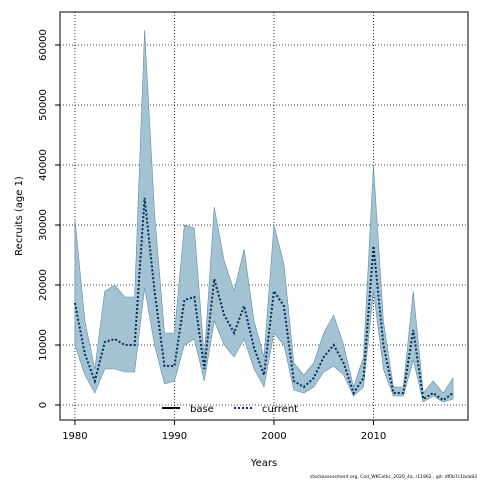 The width and height of the screenshot is (480, 480). I want to click on y-tick-label-40000: 40000, so click(43, 165).